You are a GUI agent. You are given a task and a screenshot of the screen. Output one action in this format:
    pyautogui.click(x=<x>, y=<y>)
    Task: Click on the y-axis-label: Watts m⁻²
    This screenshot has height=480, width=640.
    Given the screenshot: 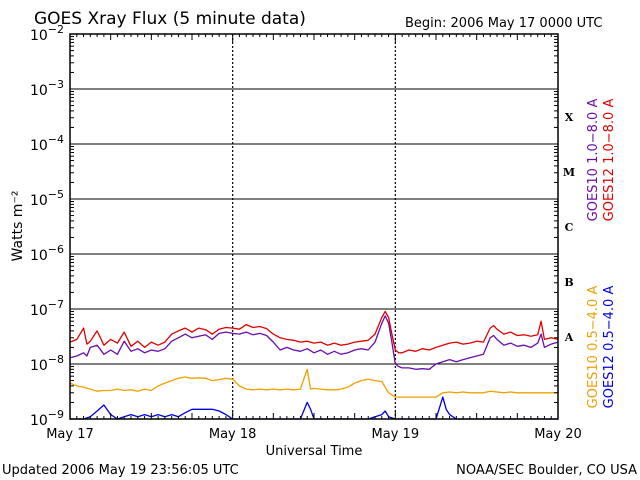 What is the action you would take?
    pyautogui.click(x=18, y=226)
    